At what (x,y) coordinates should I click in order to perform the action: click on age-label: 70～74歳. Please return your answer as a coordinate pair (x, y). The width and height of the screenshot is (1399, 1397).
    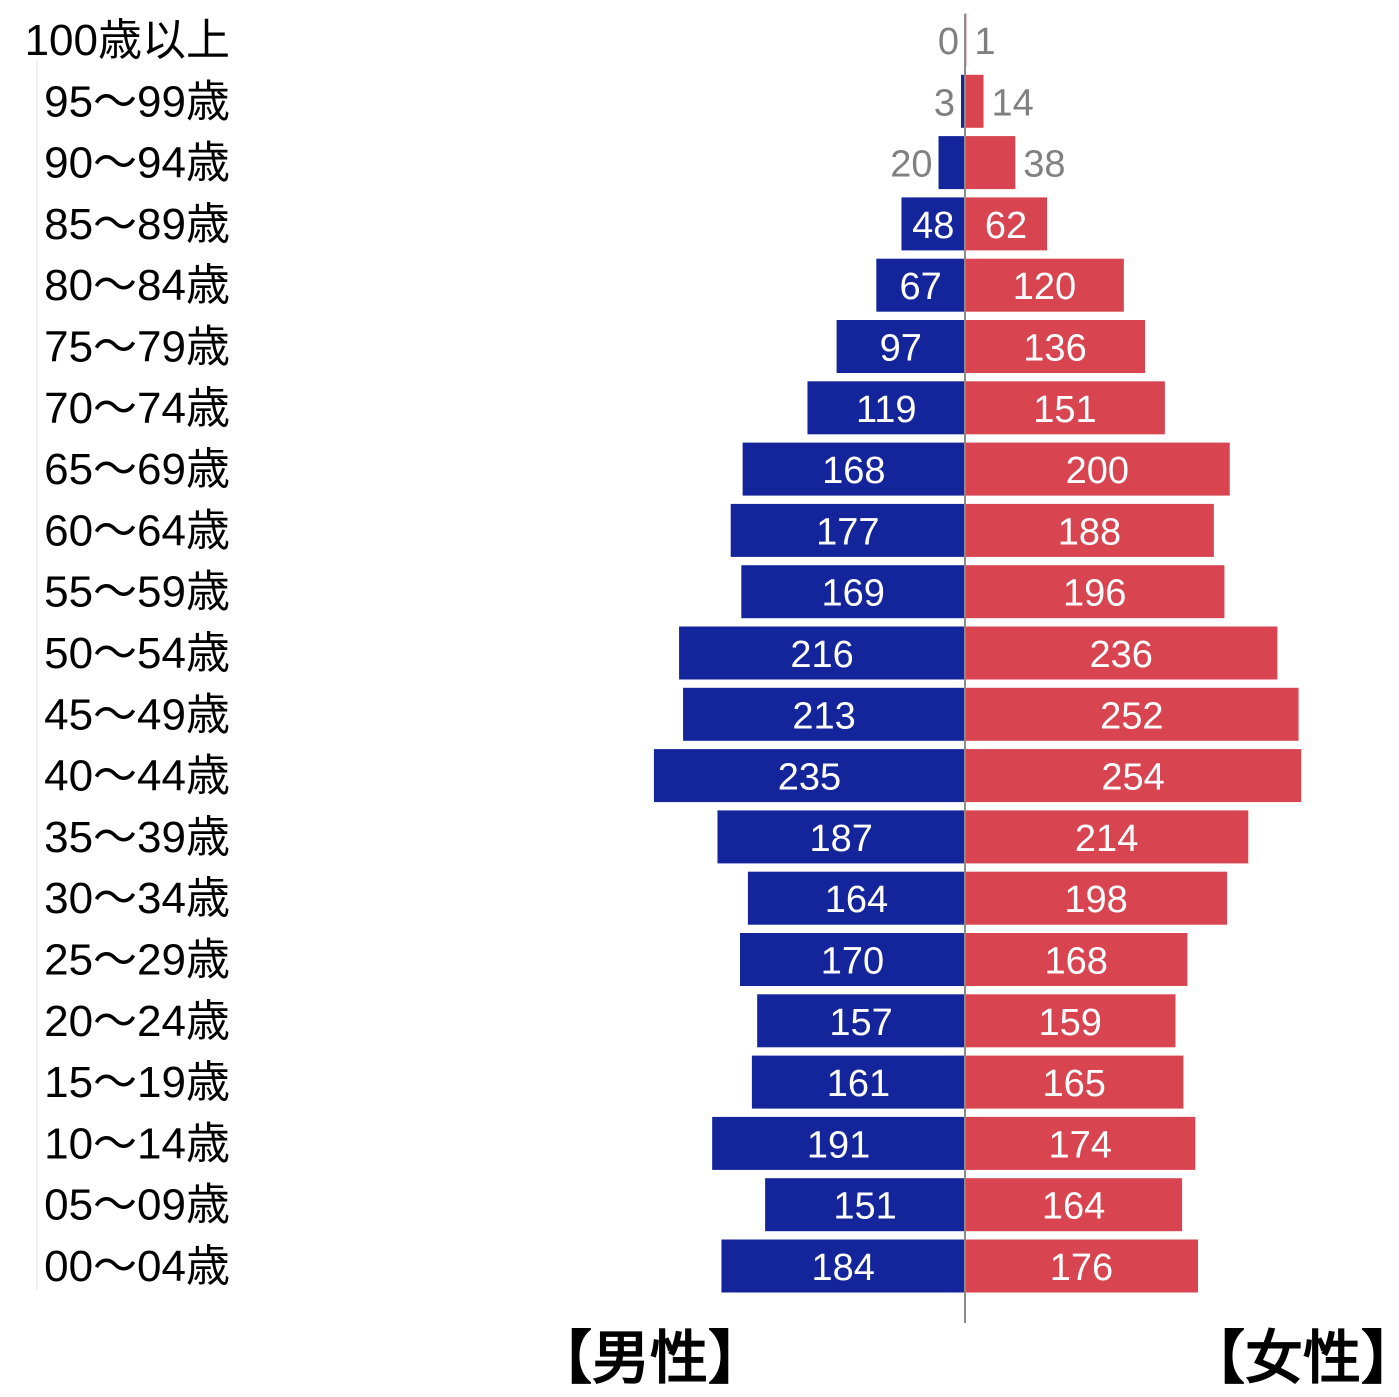
    Looking at the image, I should click on (137, 408).